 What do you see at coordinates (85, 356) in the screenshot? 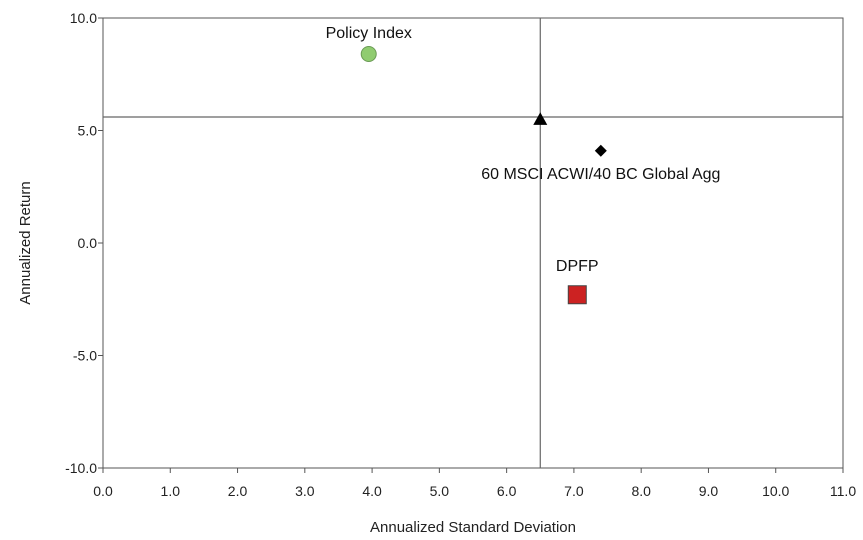
I see `y-tick-label: -5.0` at bounding box center [85, 356].